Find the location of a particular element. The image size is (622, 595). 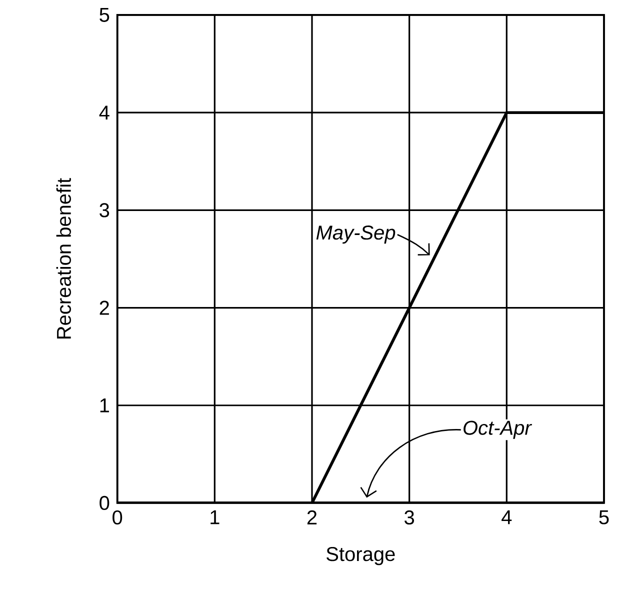

x-tick-label: 2 is located at coordinates (312, 517).